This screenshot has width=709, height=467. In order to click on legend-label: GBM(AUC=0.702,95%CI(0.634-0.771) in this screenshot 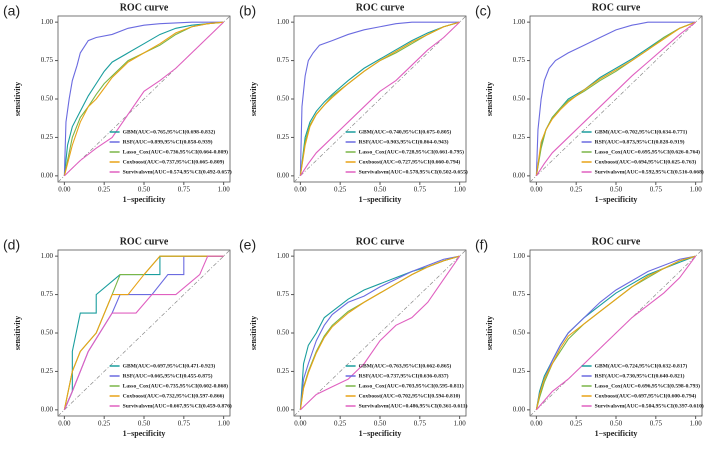, I will do `click(641, 131)`.